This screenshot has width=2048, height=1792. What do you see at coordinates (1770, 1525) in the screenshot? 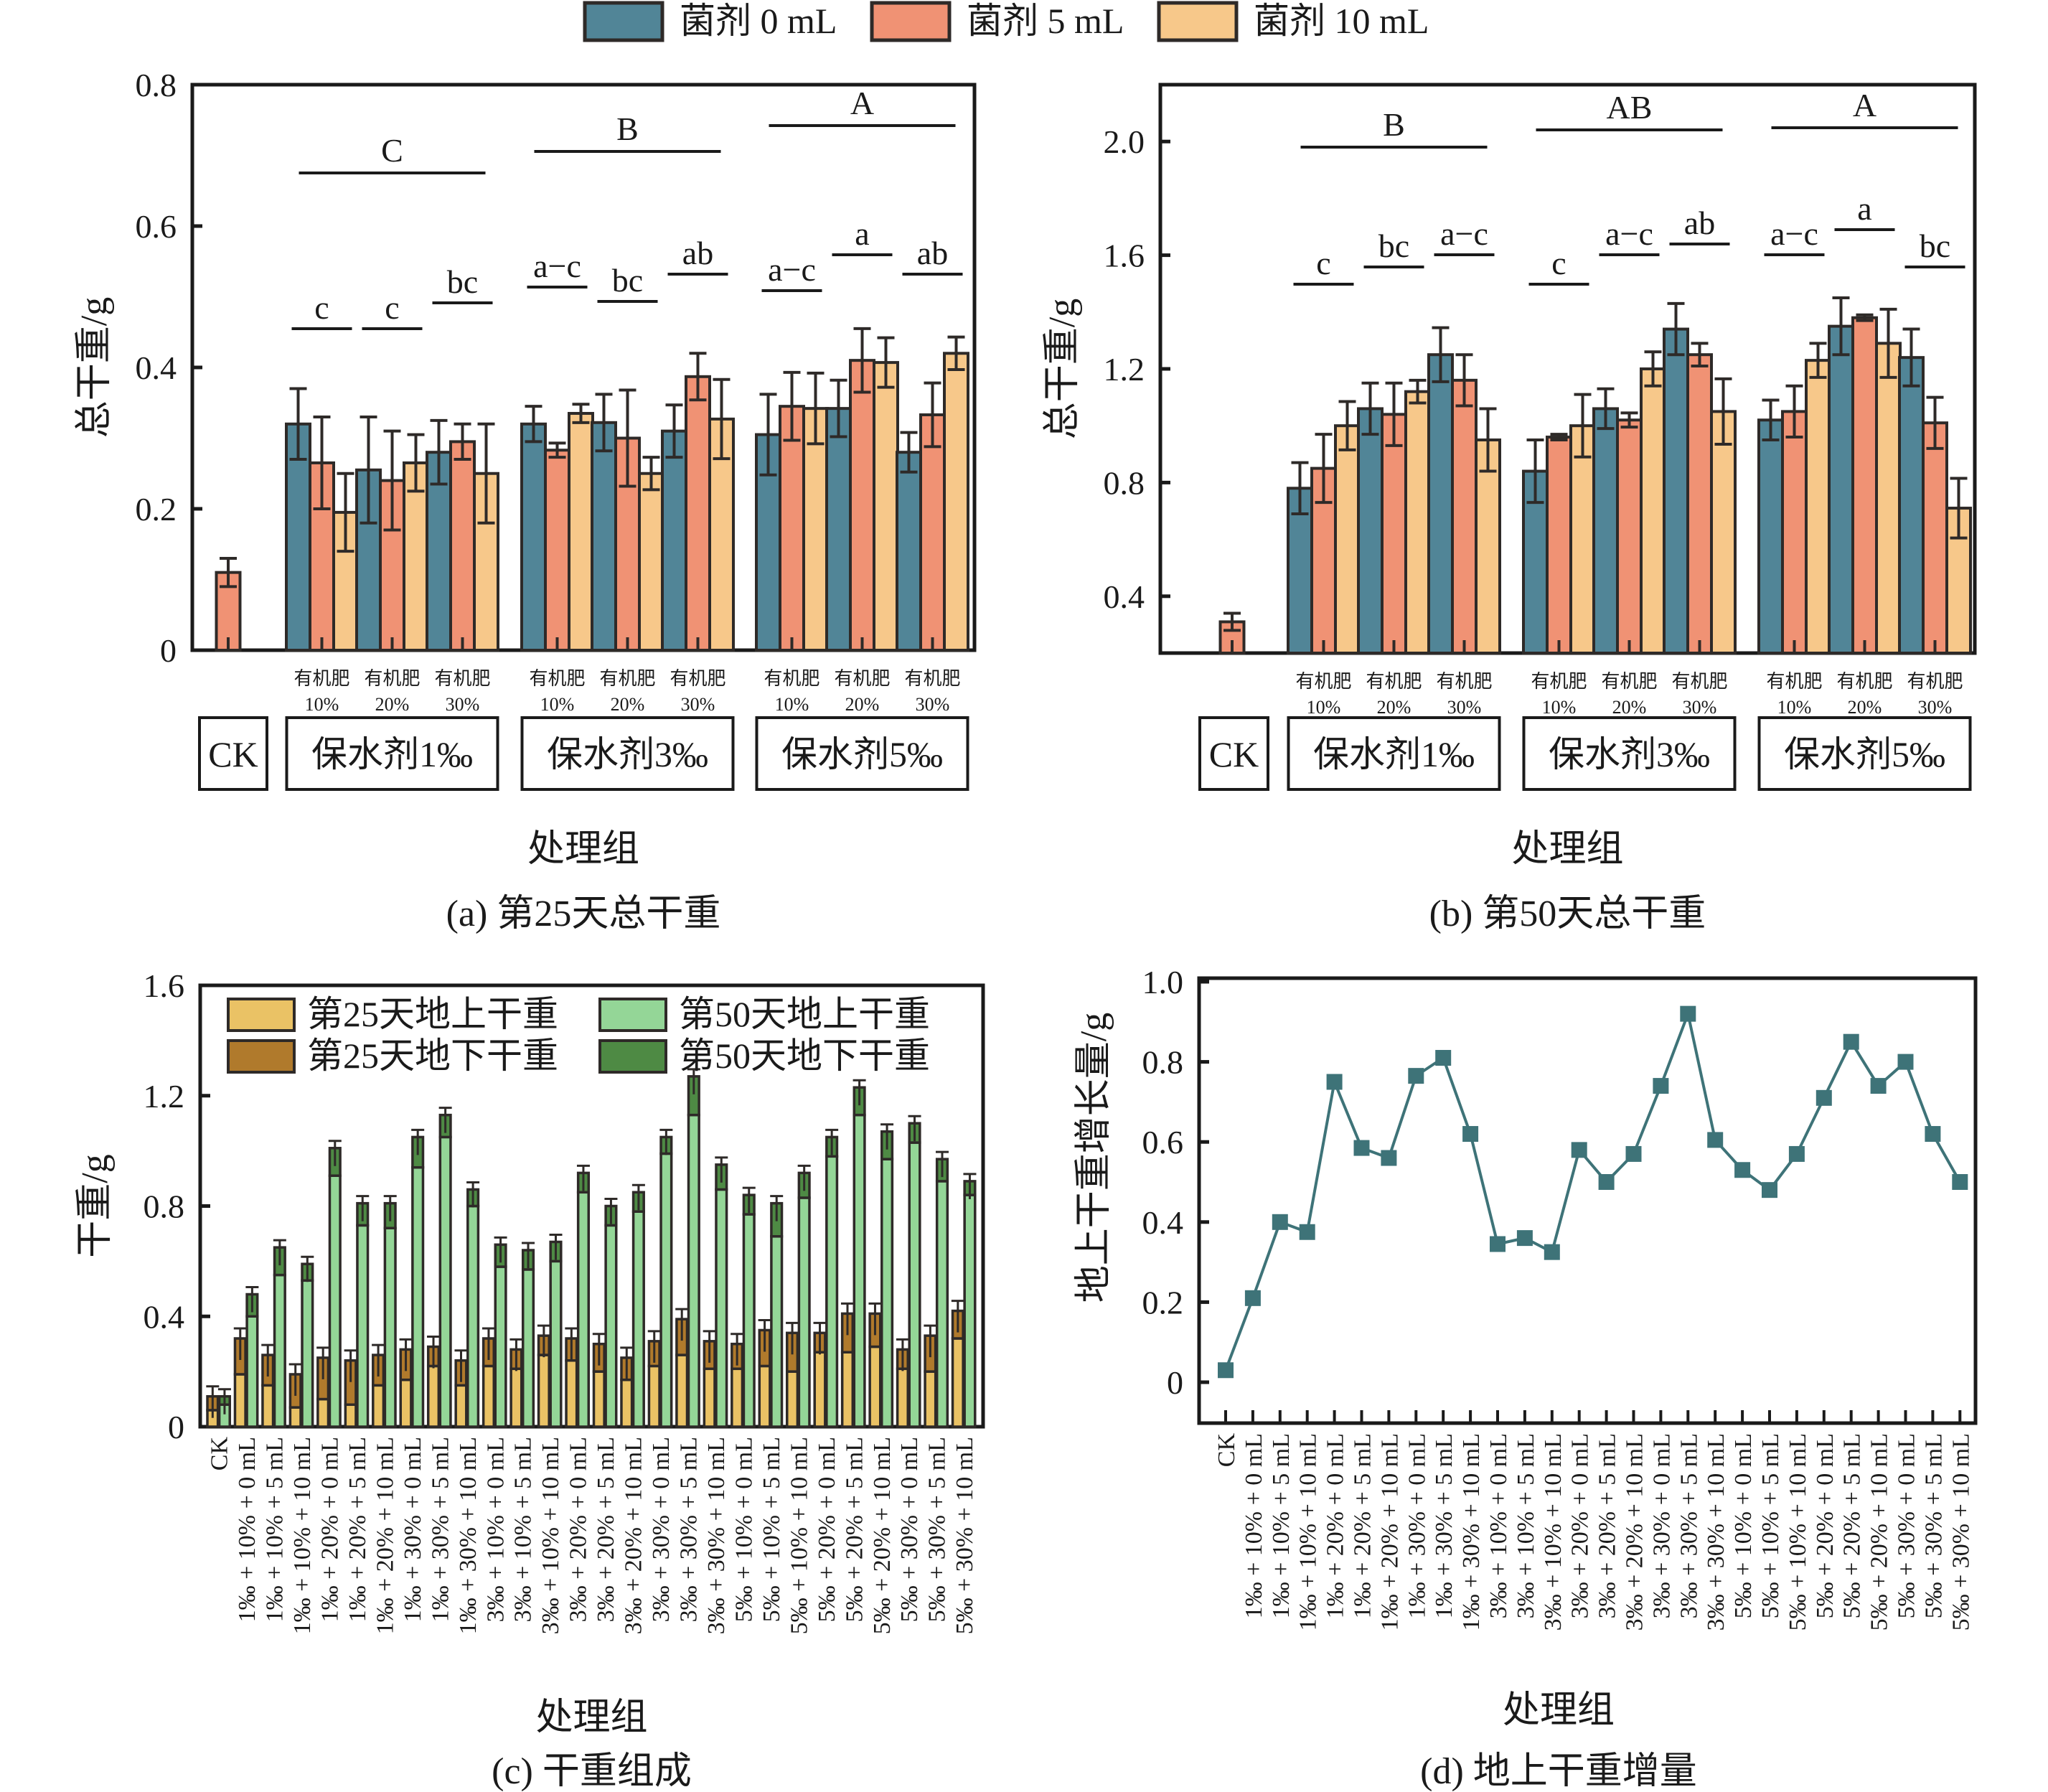
I see `x-tick-label: 5‰ + 10% + 5 mL` at bounding box center [1770, 1525].